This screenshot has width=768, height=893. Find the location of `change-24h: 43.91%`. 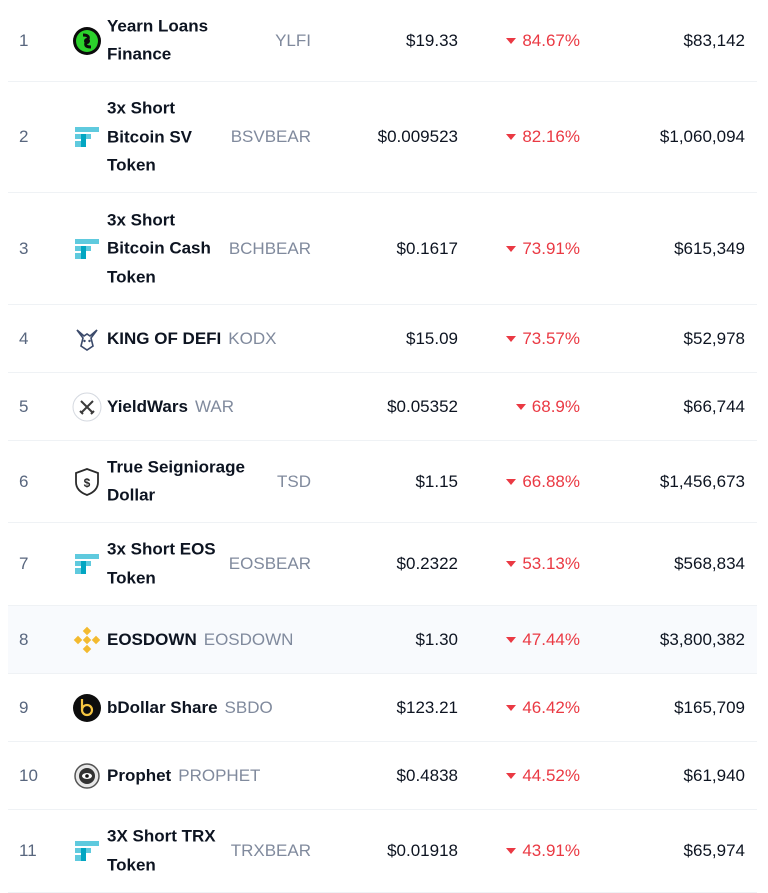

change-24h: 43.91% is located at coordinates (543, 851).